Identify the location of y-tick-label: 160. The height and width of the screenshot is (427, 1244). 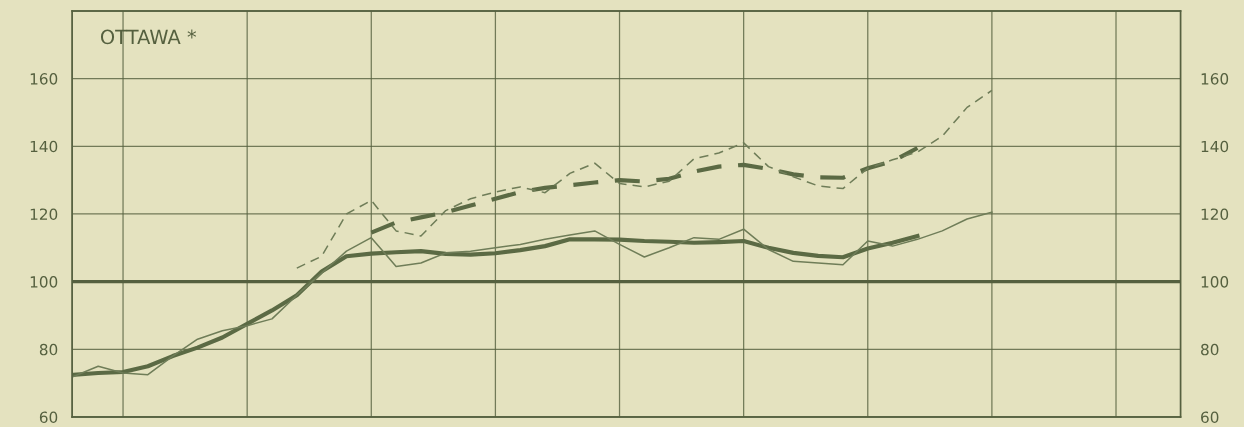
(44, 79).